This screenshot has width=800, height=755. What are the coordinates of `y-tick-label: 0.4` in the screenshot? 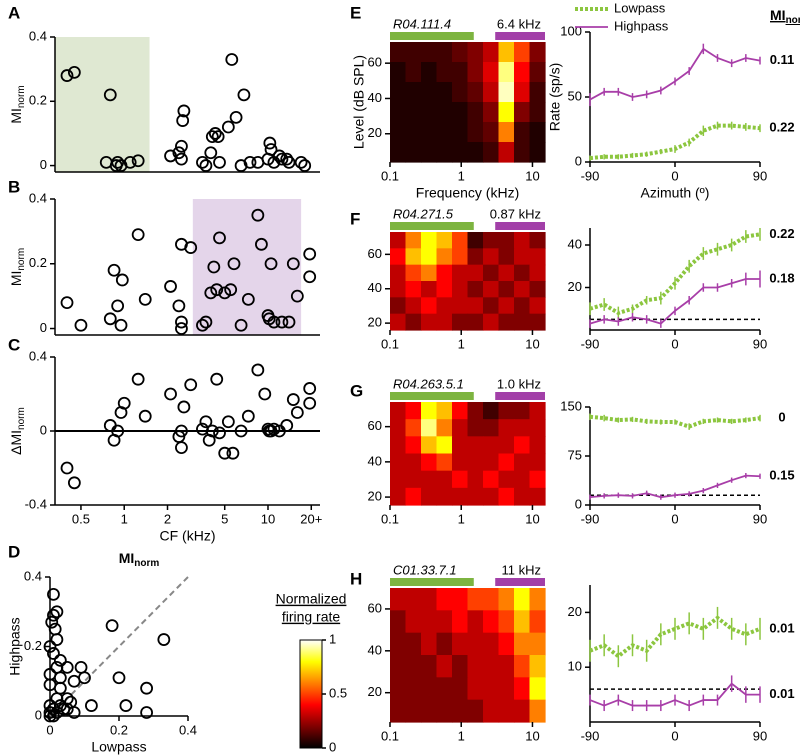 It's located at (38, 197).